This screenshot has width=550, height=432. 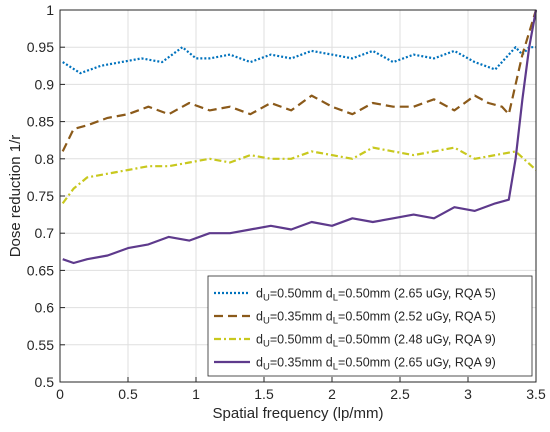 I want to click on legend-text-part: =0.50mm (2.52 uGy, RQA 5), so click(x=417, y=317).